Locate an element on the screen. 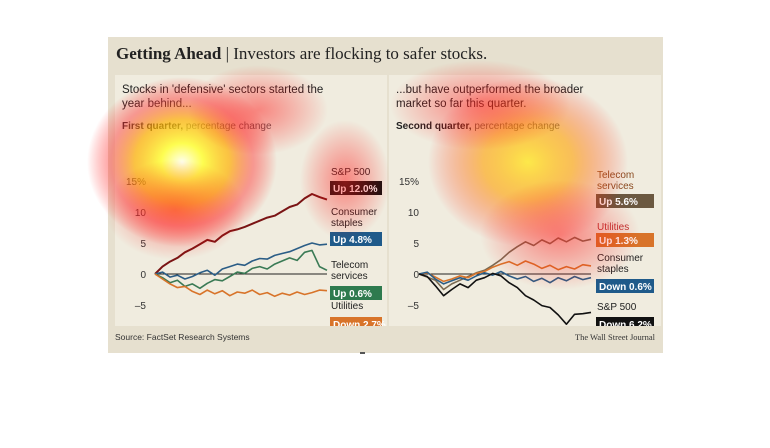 Image resolution: width=770 pixels, height=448 pixels. series-badge-label: Up 0.6% is located at coordinates (352, 294).